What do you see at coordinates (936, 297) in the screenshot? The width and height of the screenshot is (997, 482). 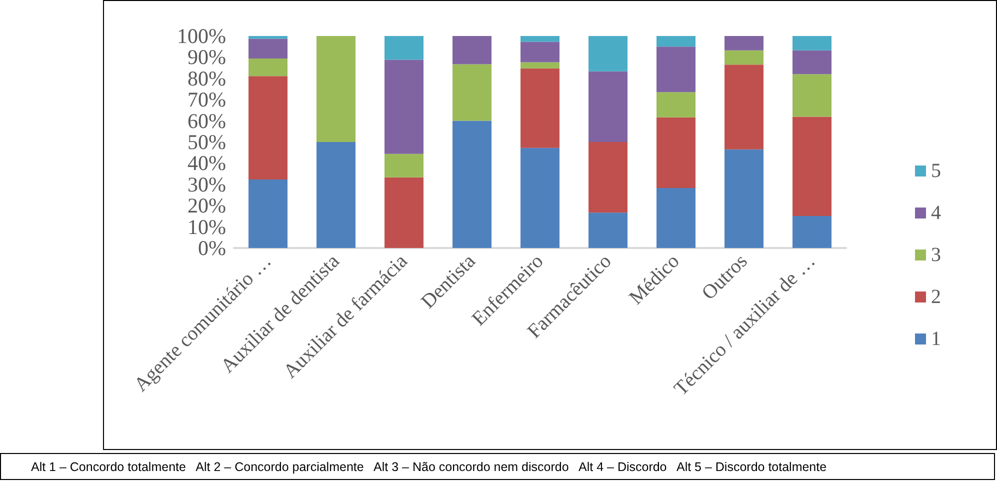 I see `legend-label: 2` at bounding box center [936, 297].